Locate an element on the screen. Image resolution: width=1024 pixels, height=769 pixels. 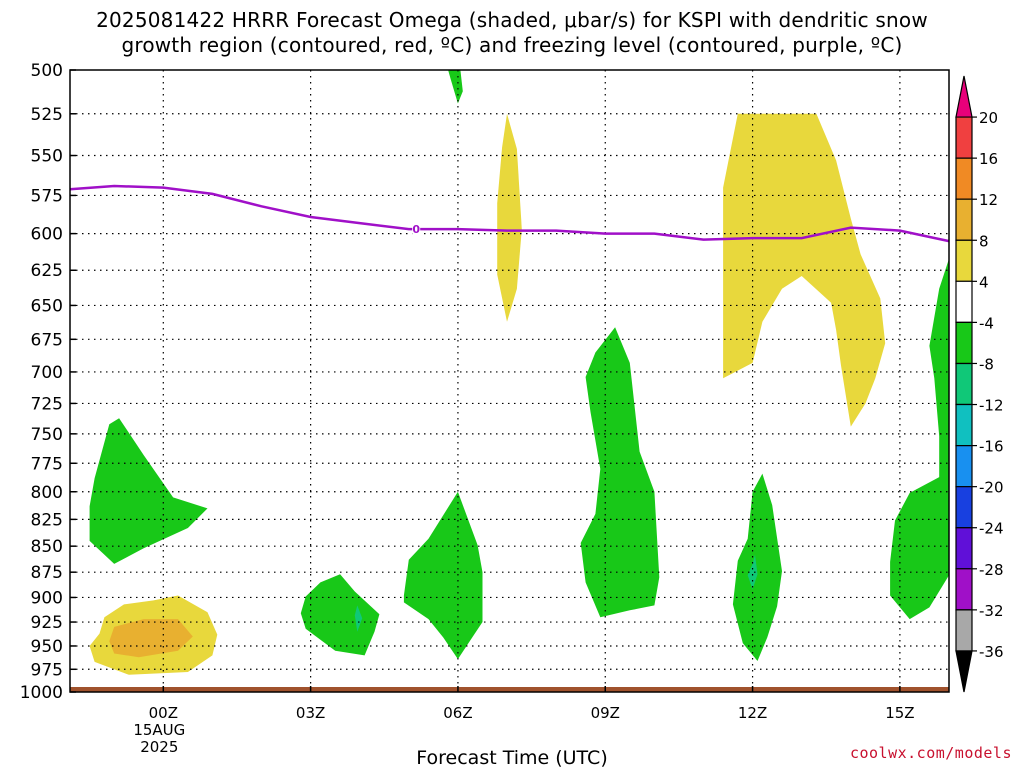
y-tick-label-800: 800 is located at coordinates (47, 493).